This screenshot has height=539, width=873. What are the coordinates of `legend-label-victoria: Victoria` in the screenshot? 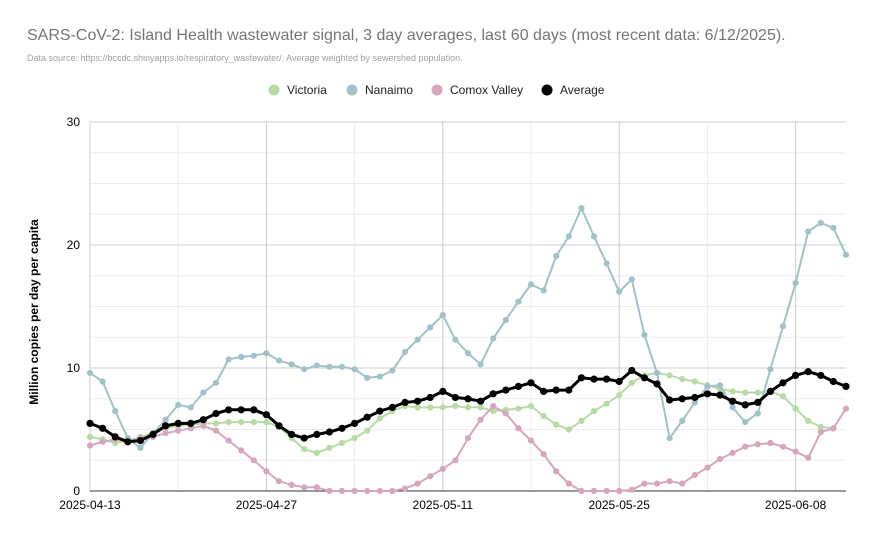 It's located at (307, 90).